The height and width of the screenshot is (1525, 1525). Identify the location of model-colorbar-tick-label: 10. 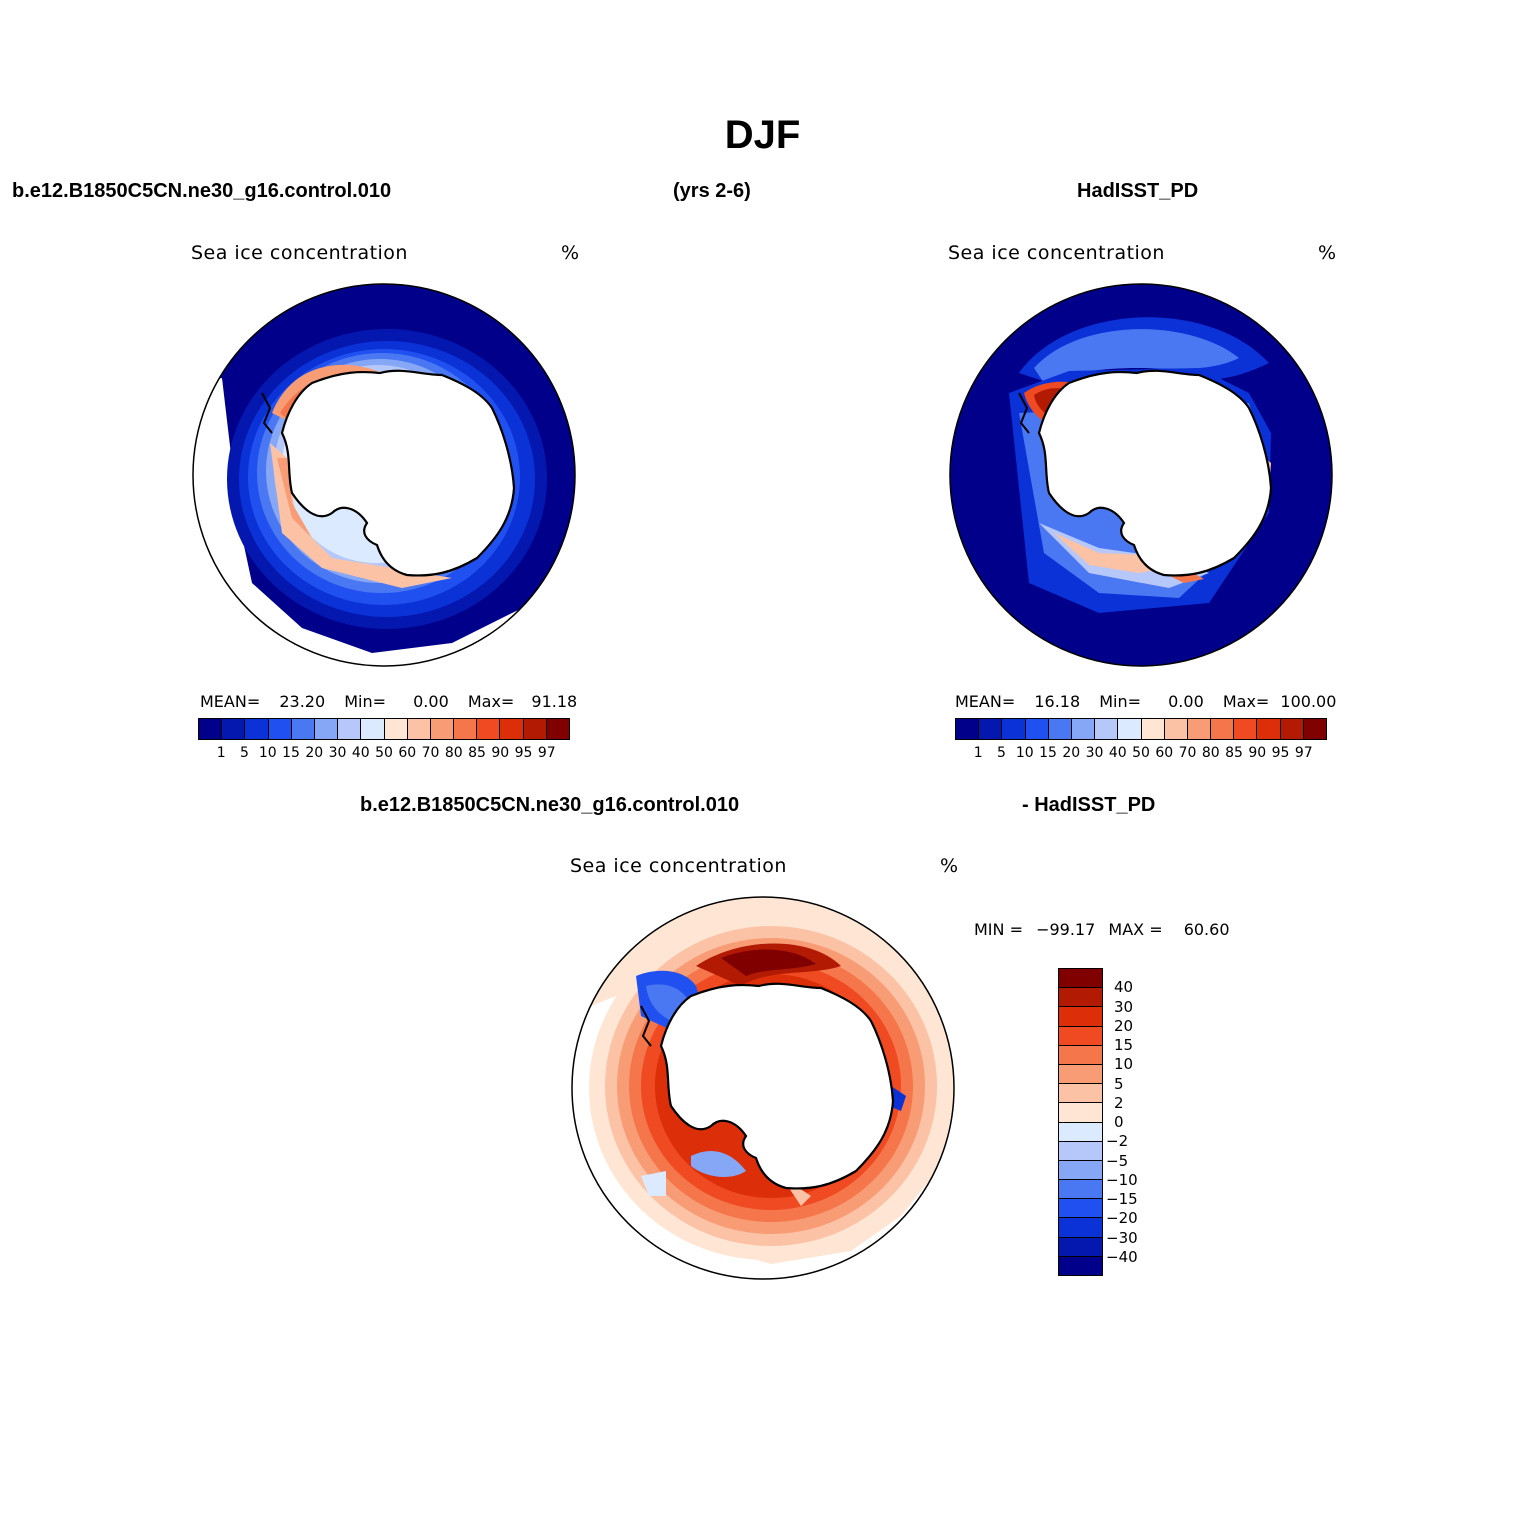
(267, 753).